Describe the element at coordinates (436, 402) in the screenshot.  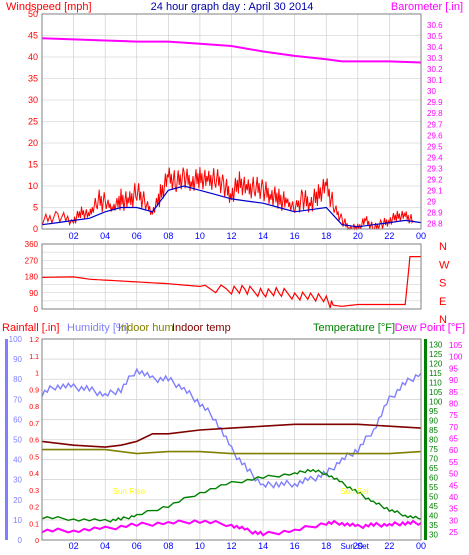
I see `temp-tick-label: 100` at that location.